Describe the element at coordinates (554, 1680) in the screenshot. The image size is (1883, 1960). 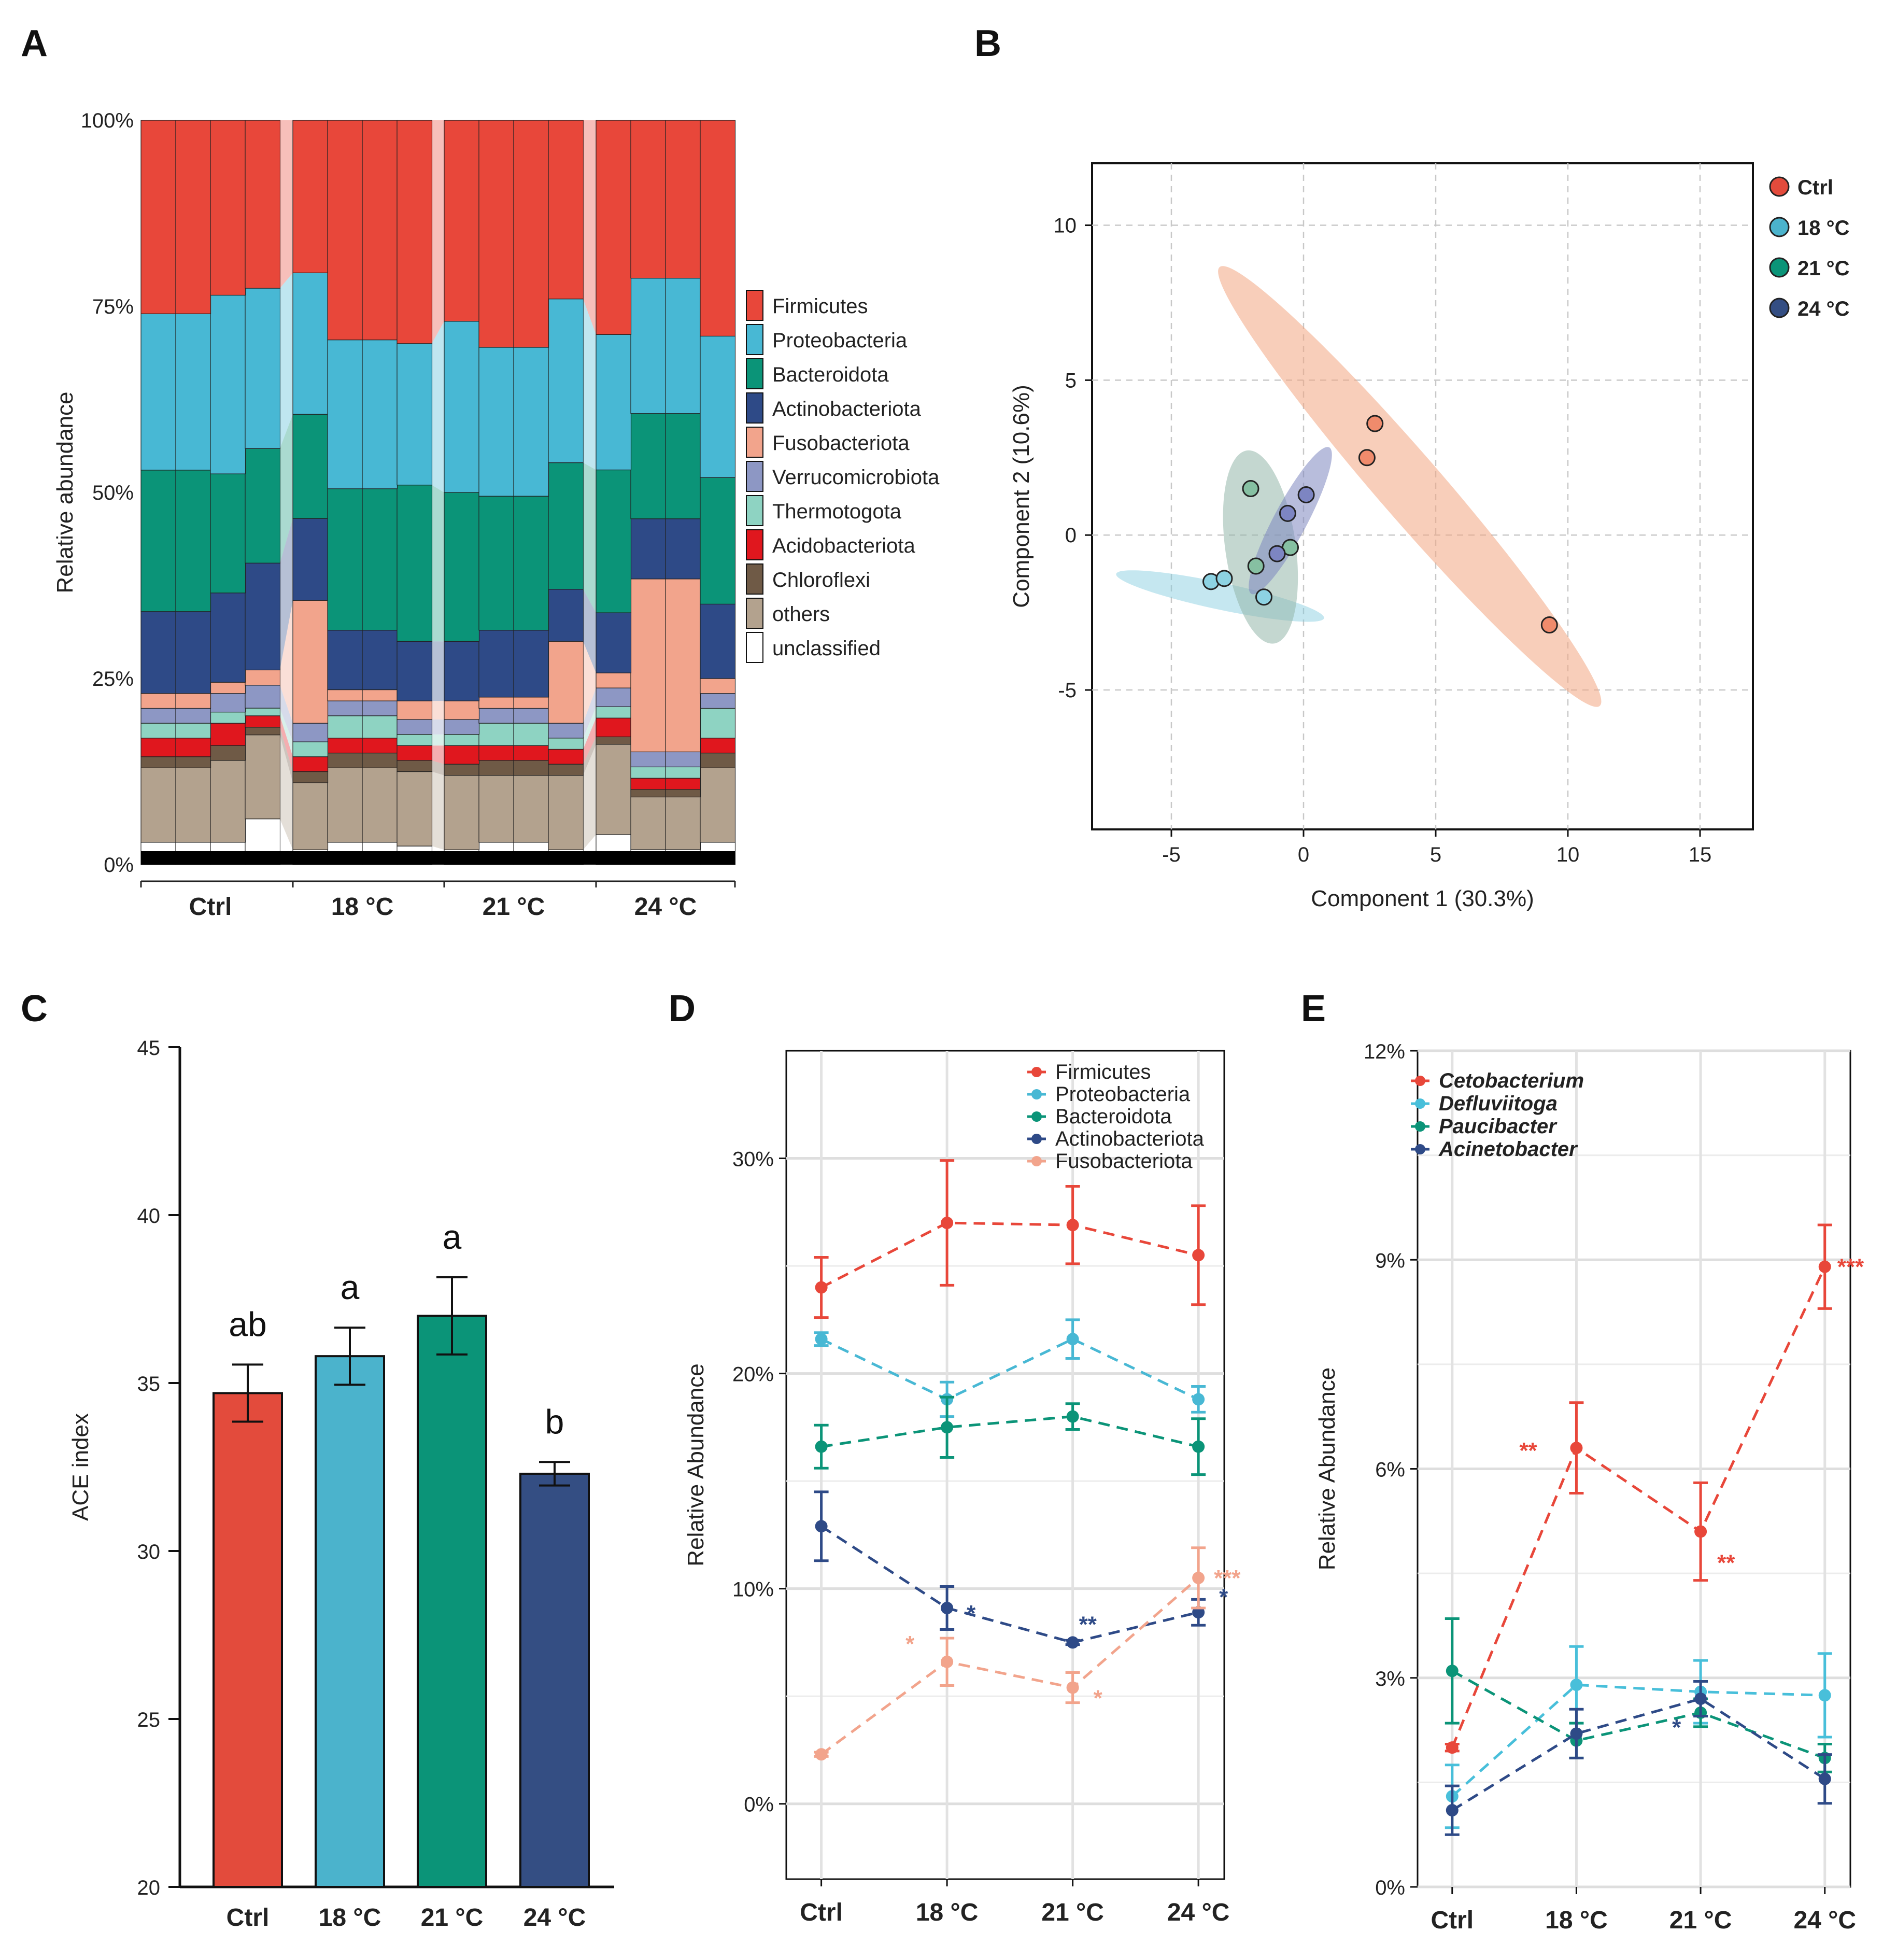
I see `bar-24-c` at that location.